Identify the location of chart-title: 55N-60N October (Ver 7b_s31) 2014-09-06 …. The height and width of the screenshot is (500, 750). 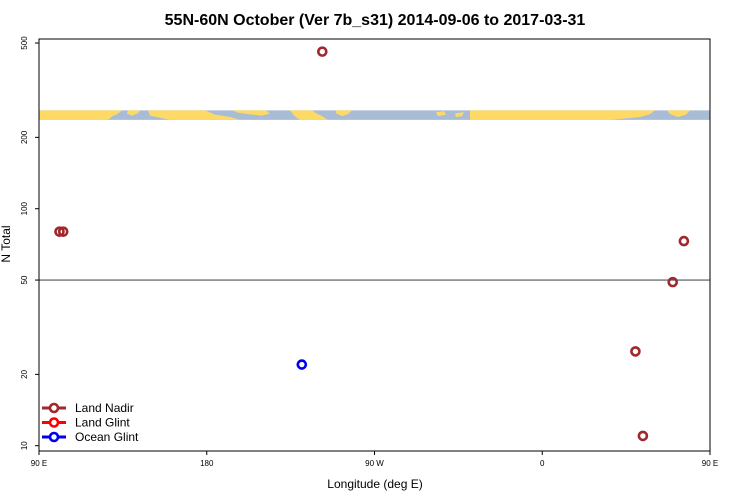
(375, 20).